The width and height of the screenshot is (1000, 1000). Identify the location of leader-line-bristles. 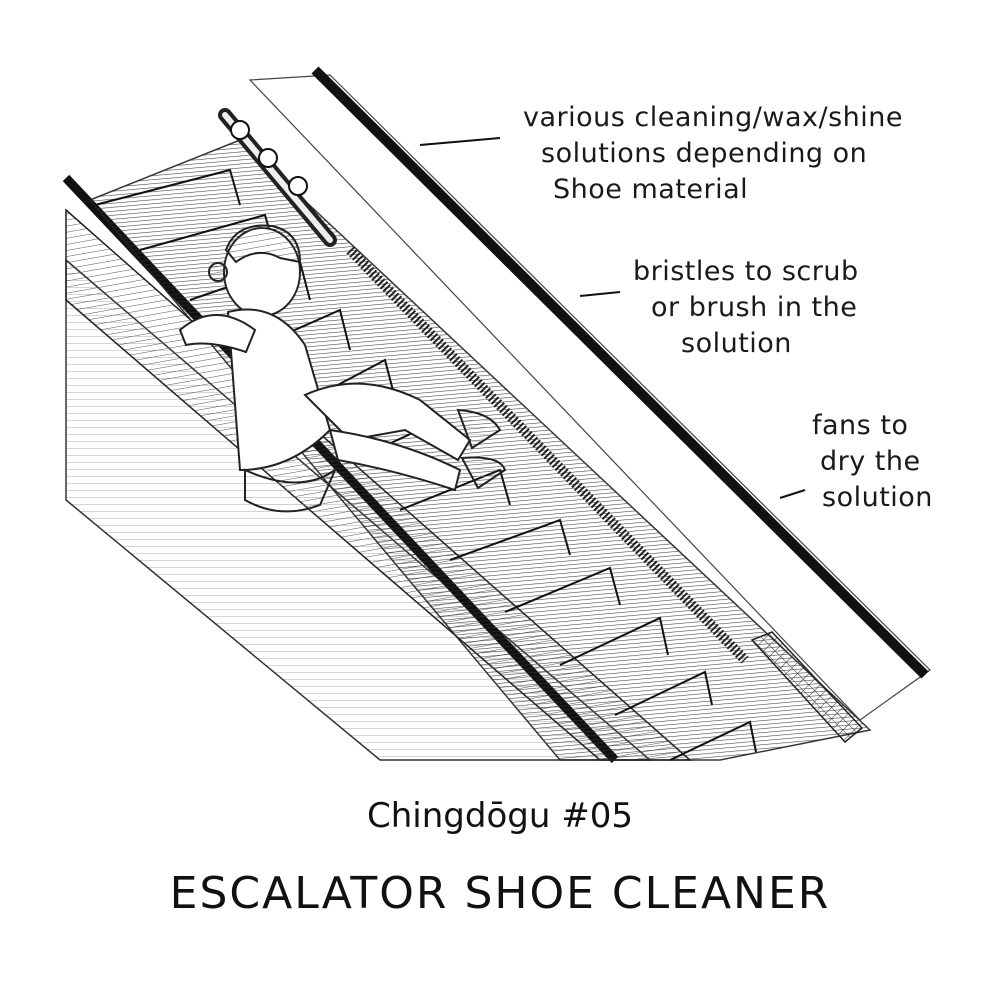
(600, 294).